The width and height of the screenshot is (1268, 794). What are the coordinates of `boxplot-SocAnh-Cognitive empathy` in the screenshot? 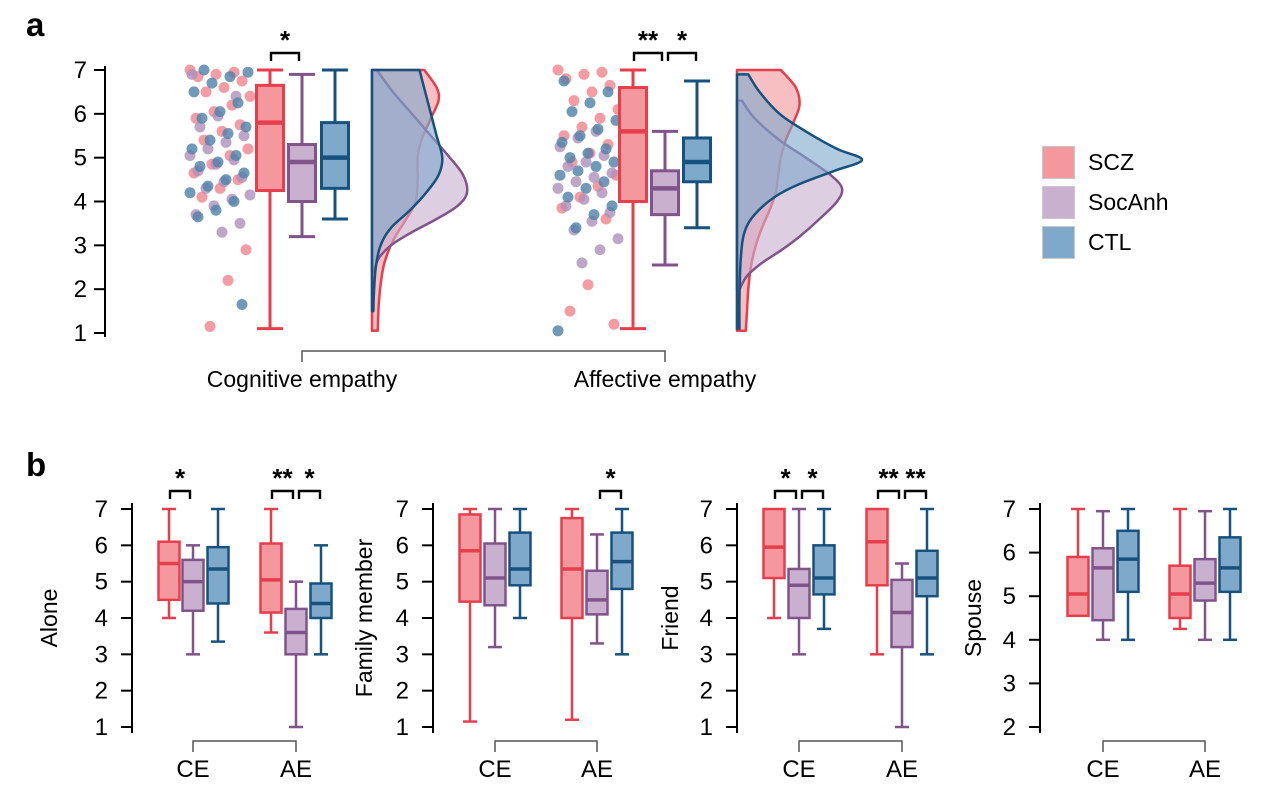 It's located at (302, 155).